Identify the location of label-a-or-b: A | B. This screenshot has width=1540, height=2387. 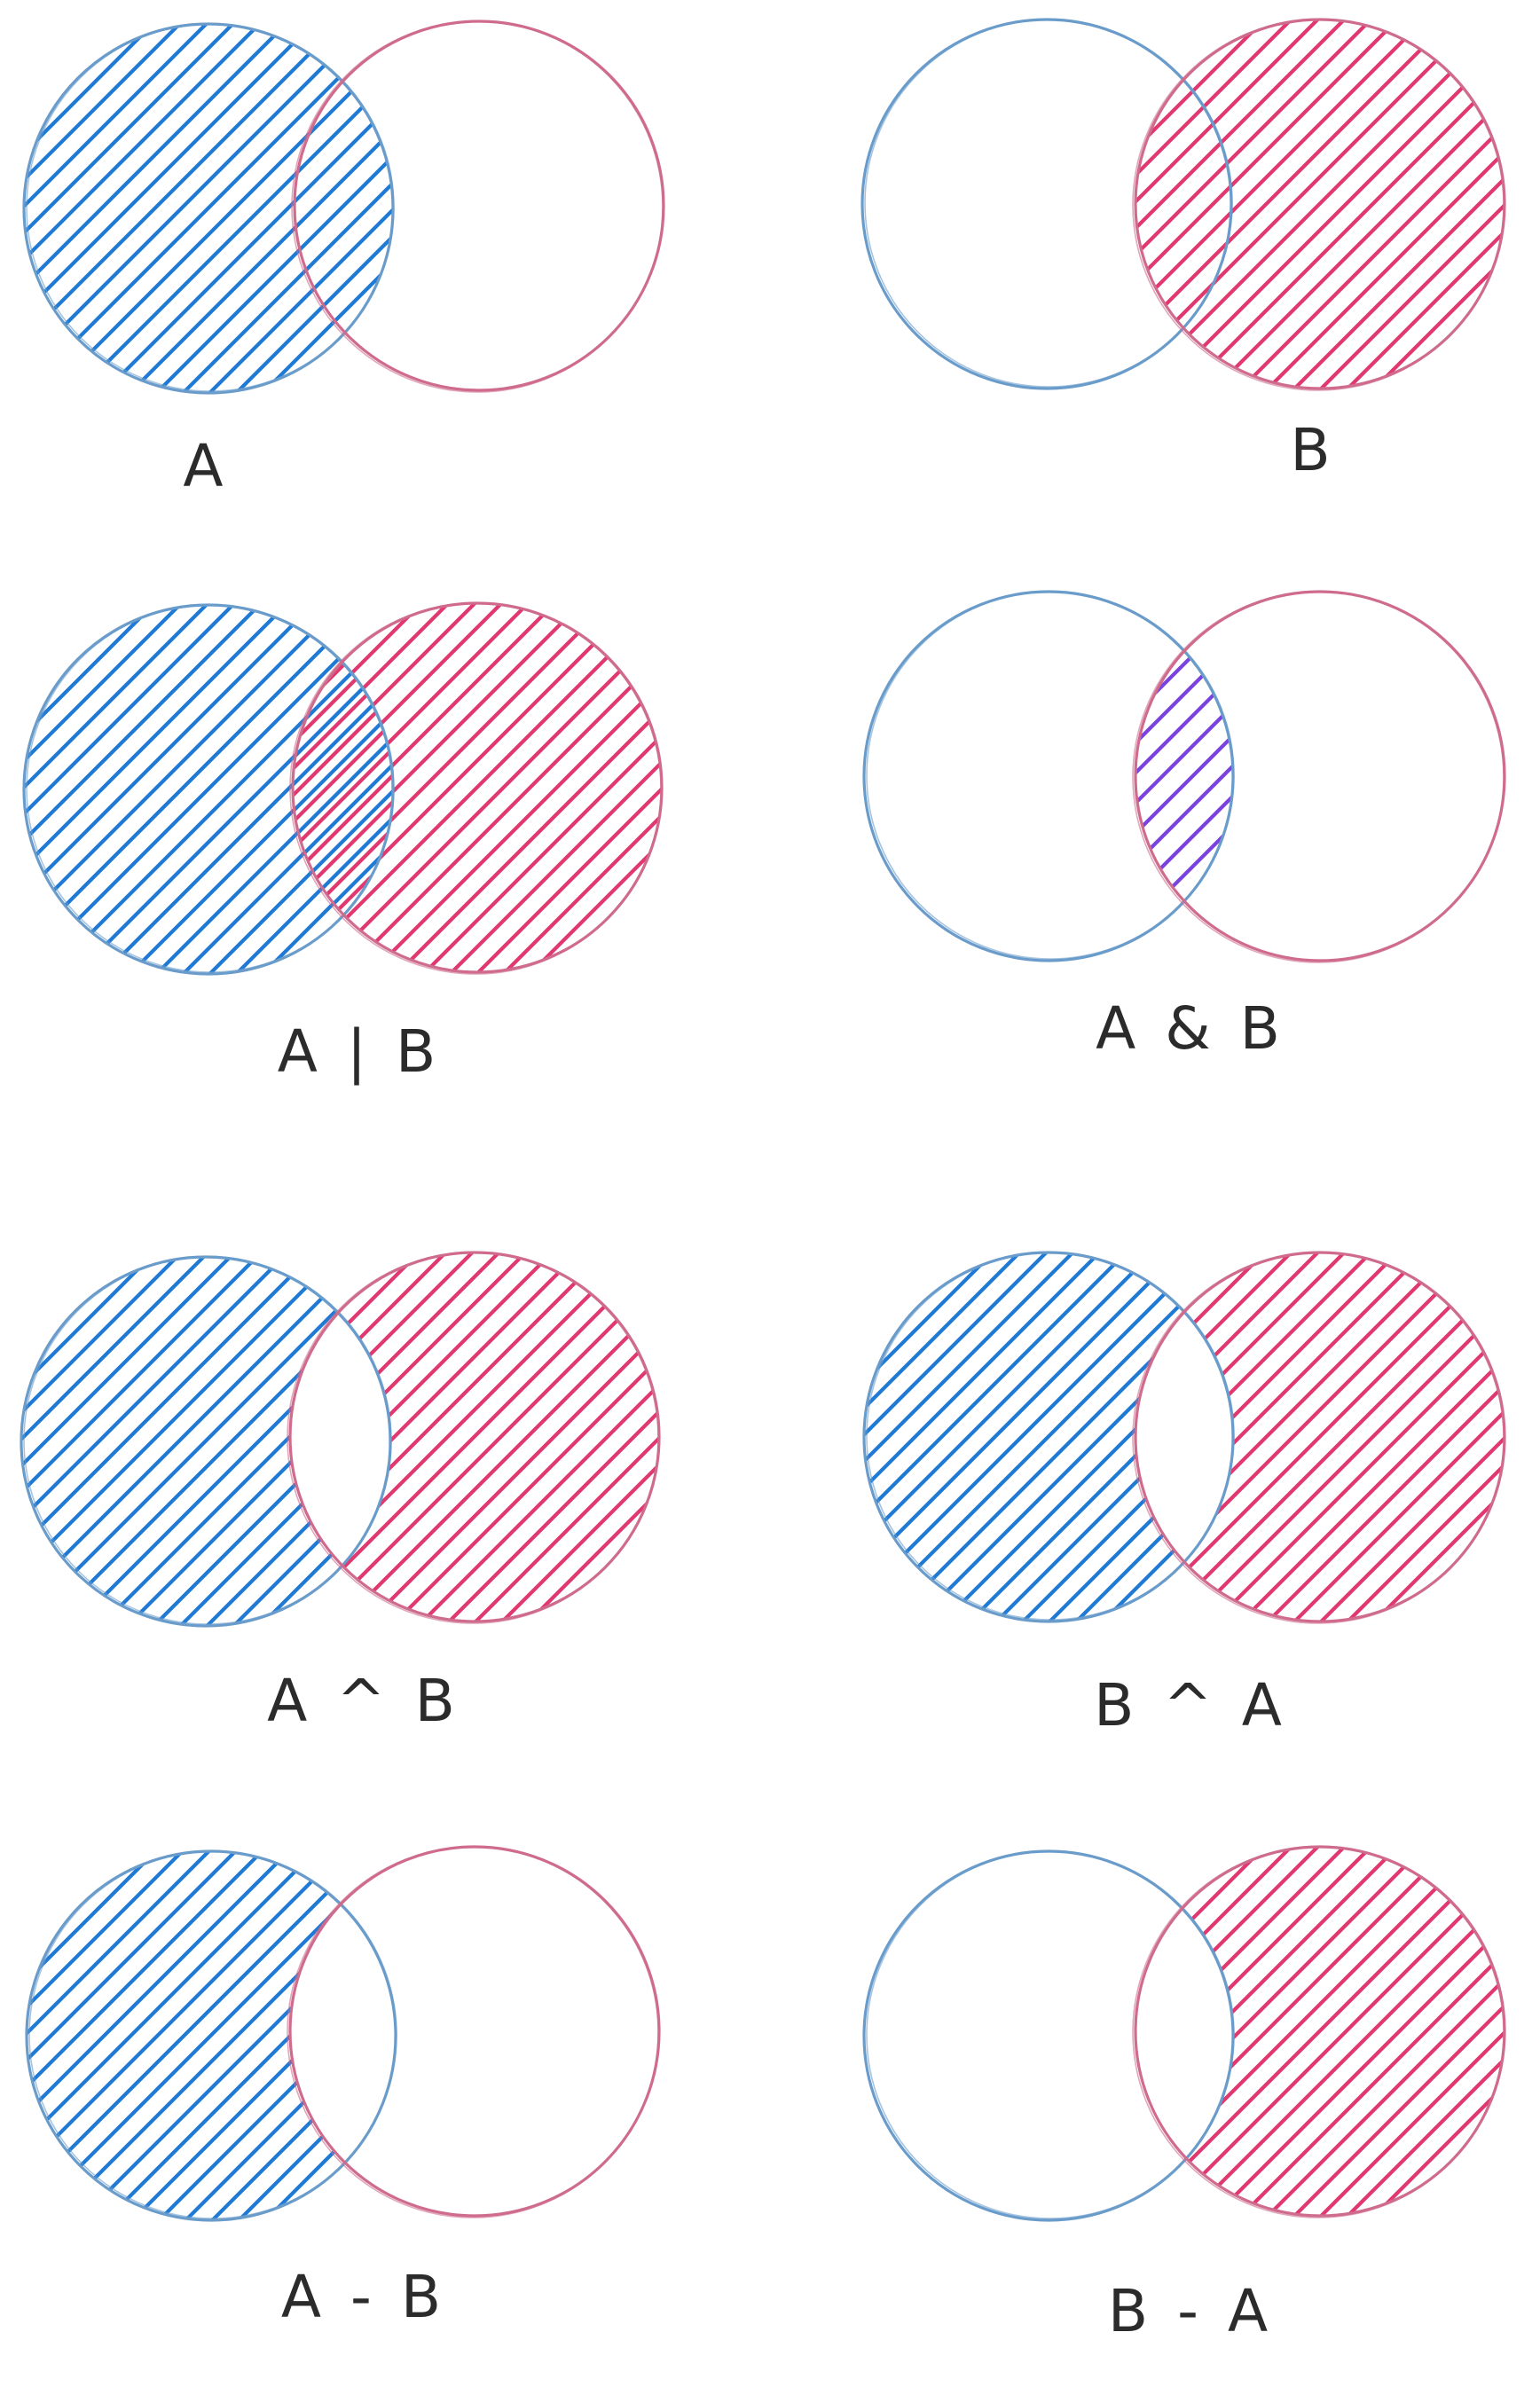
(360, 1051).